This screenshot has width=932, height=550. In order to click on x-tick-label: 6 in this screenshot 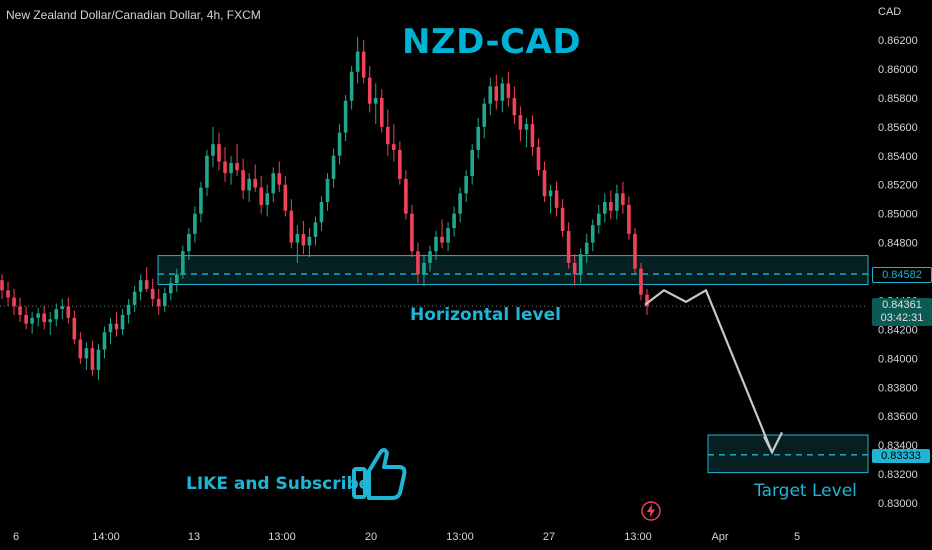, I will do `click(16, 537)`.